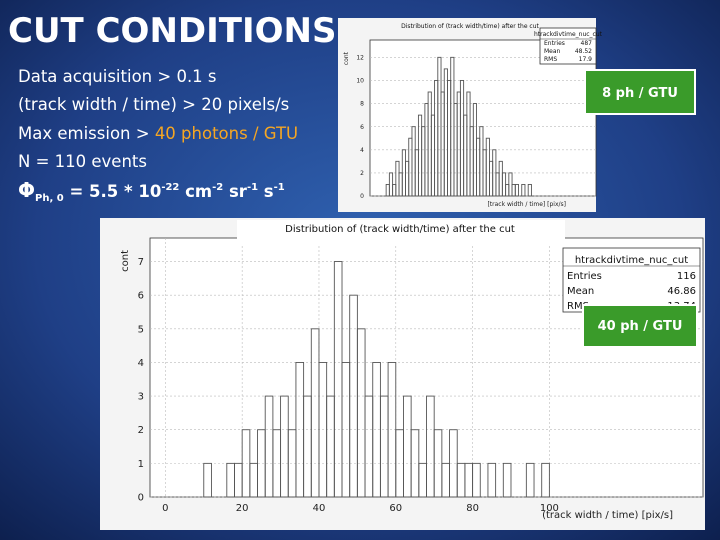 This screenshot has height=540, width=720. Describe the element at coordinates (82, 161) in the screenshot. I see `condition: N = 110 events` at that location.